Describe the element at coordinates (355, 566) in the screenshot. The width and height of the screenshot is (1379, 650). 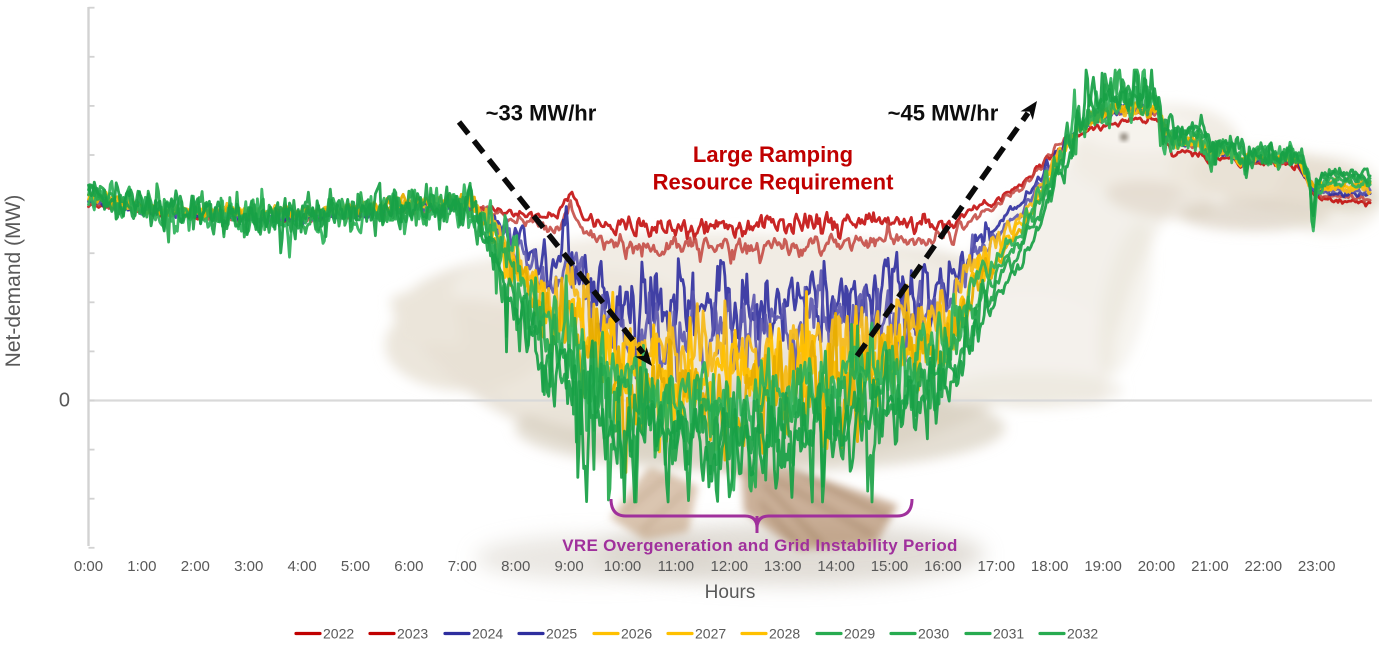
I see `svg-text: 5:00` at that location.